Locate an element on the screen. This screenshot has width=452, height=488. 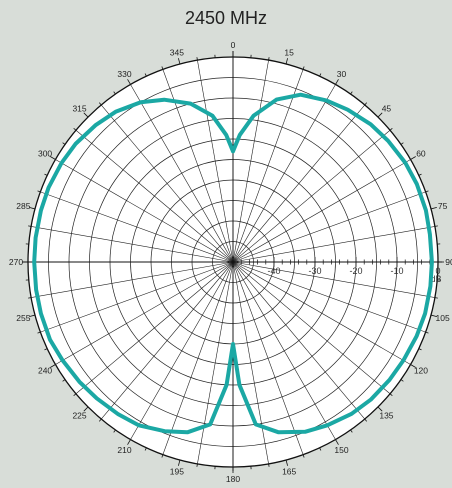
db-unit-label: dB is located at coordinates (435, 279).